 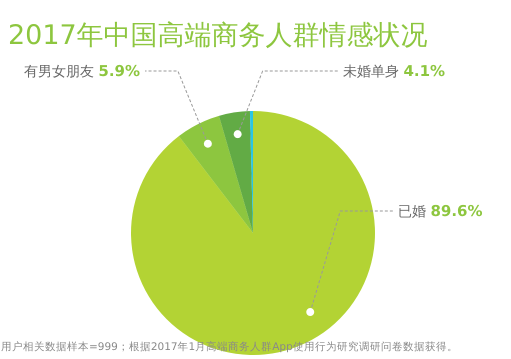 I want to click on slice-label: 已婚, so click(x=414, y=212).